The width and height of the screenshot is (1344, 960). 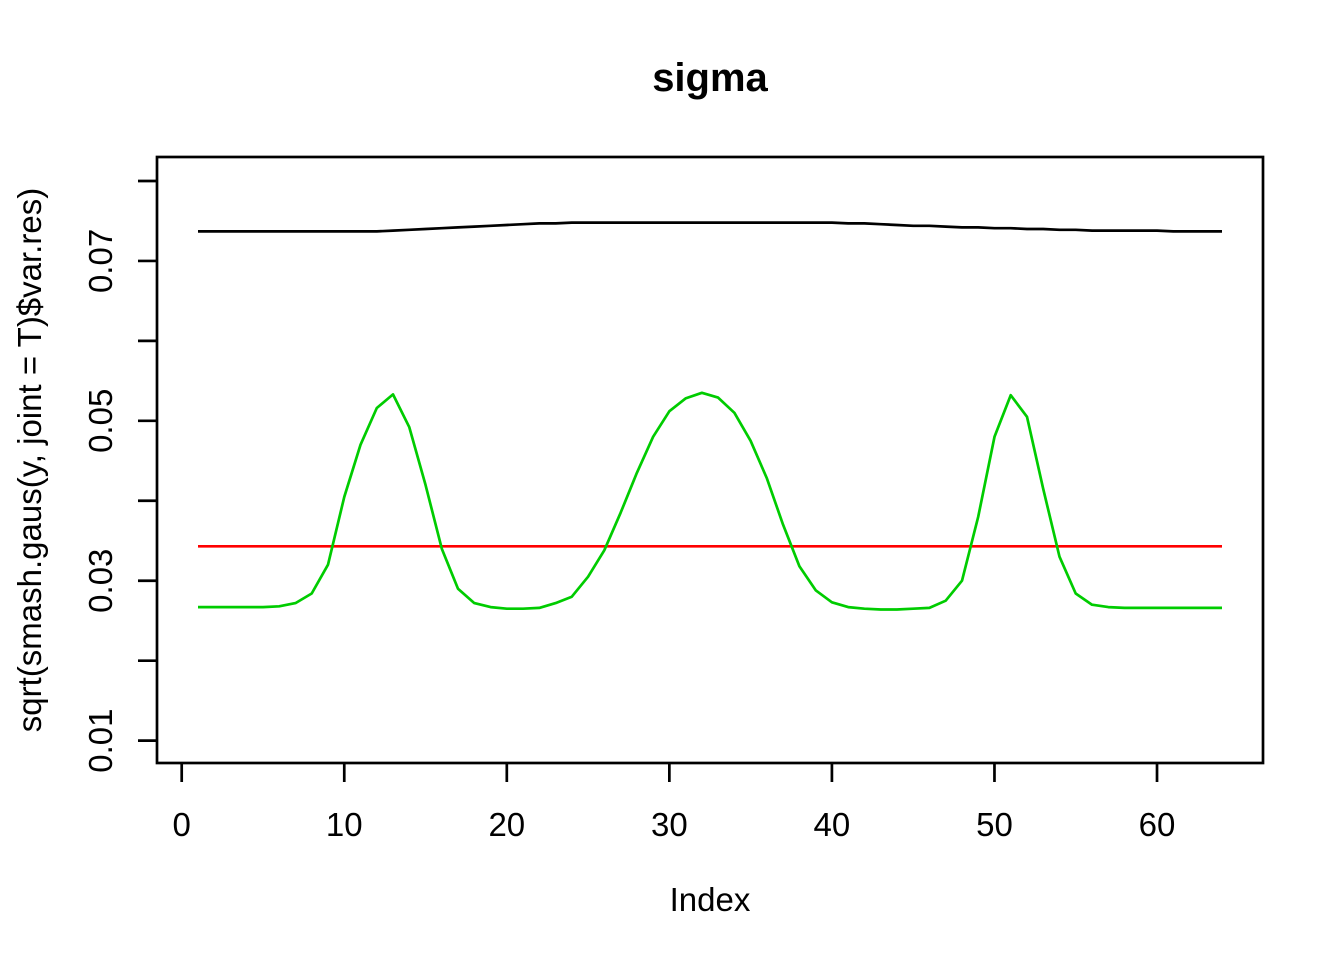 I want to click on x-tick-label: 50, so click(x=994, y=824).